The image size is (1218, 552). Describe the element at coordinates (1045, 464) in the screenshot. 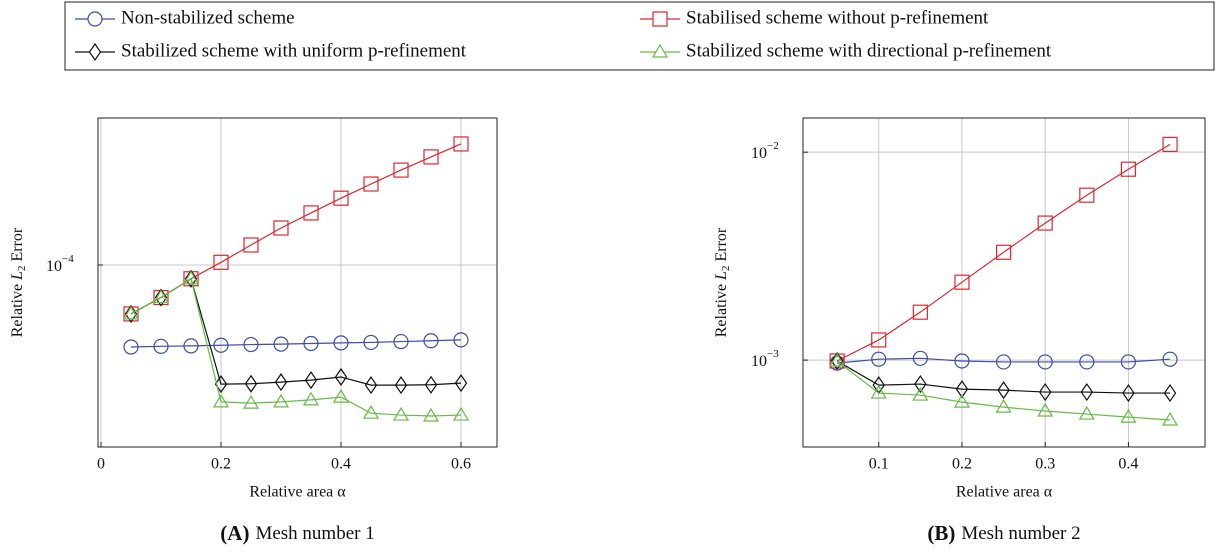

I see `x-tick-label: 0.3` at that location.